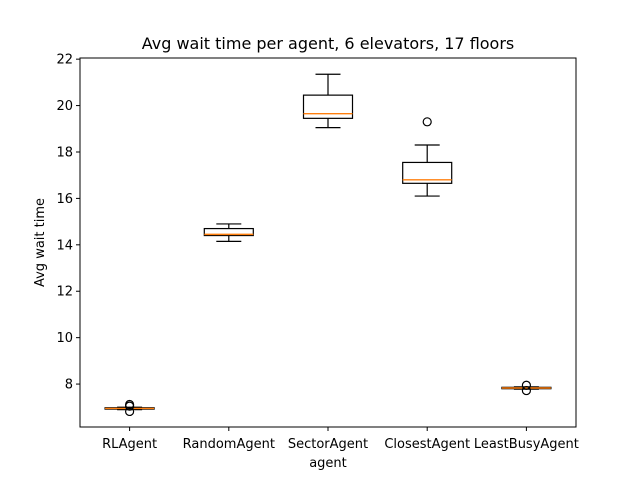  I want to click on x-tick-label: LeastBusyAgent, so click(526, 444).